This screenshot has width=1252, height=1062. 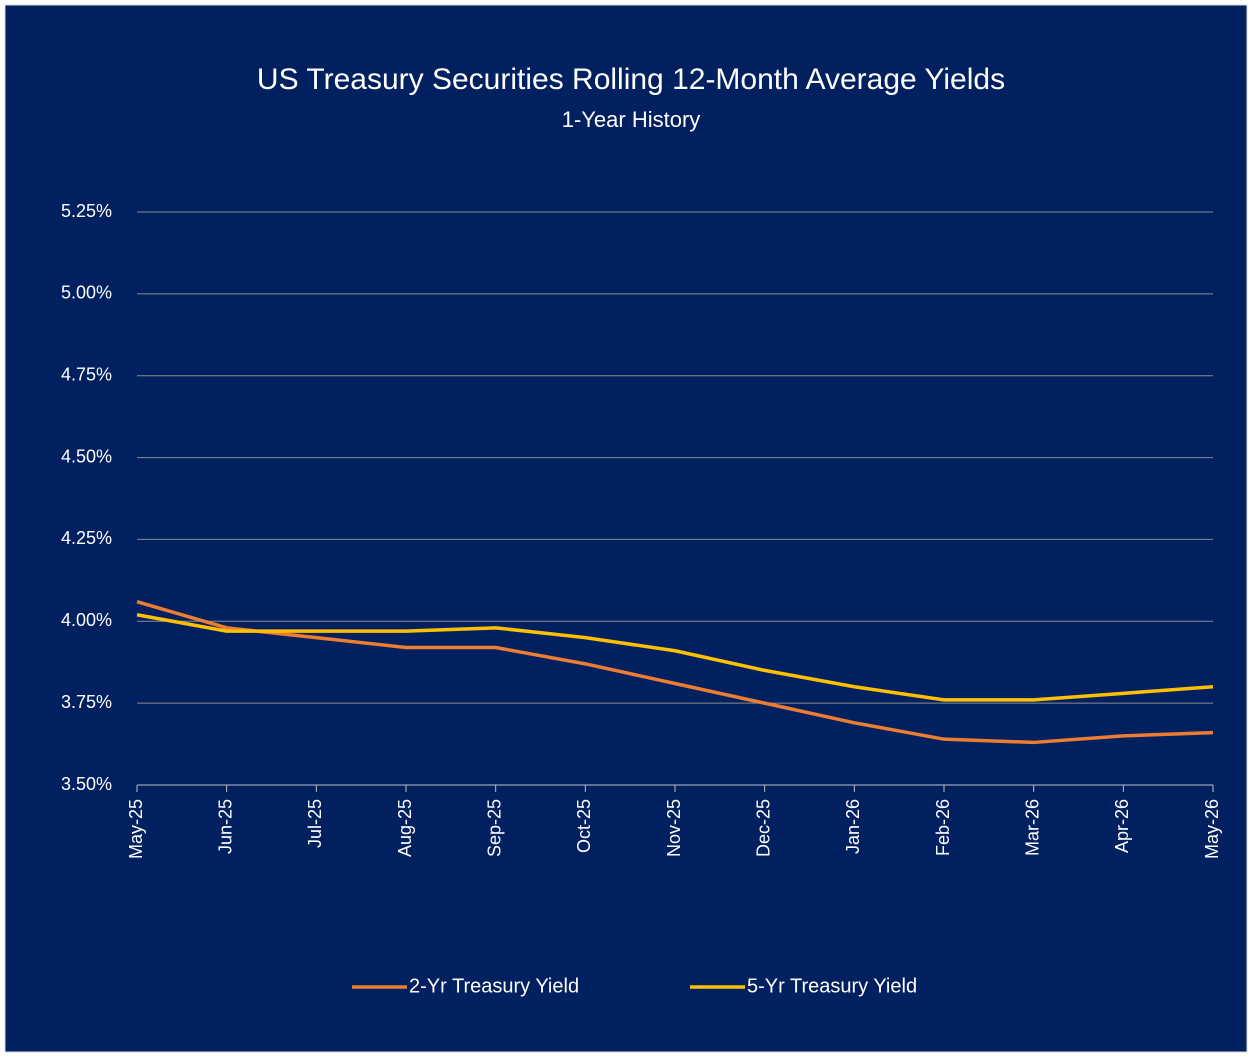 What do you see at coordinates (943, 827) in the screenshot?
I see `x-tick-label: Feb-26` at bounding box center [943, 827].